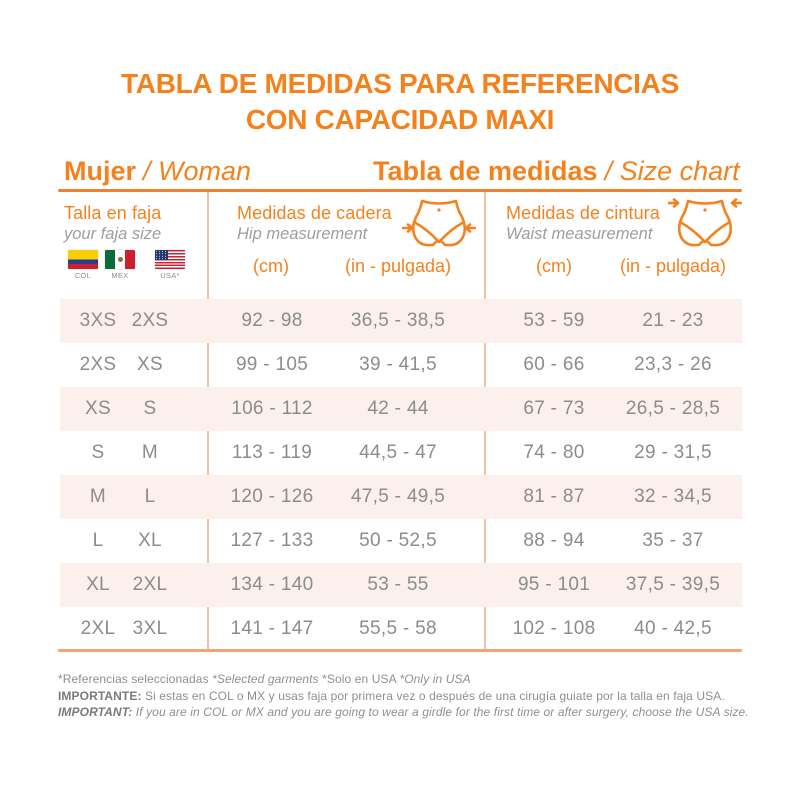 Image resolution: width=800 pixels, height=800 pixels. What do you see at coordinates (485, 171) in the screenshot?
I see `header-tabla-label: Tabla de medidas` at bounding box center [485, 171].